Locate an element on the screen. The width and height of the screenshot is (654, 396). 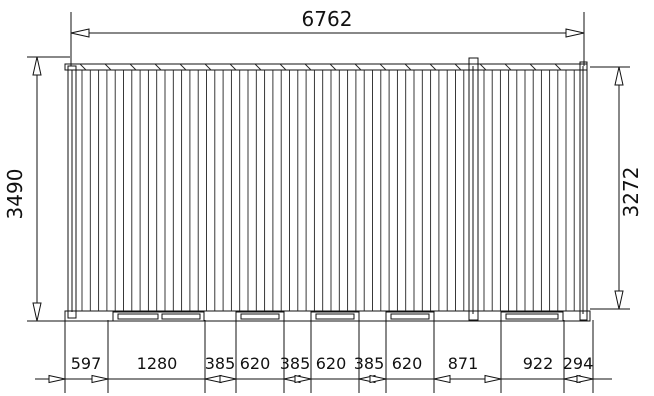
right-height-dimension: 3272 is located at coordinates (616, 188).